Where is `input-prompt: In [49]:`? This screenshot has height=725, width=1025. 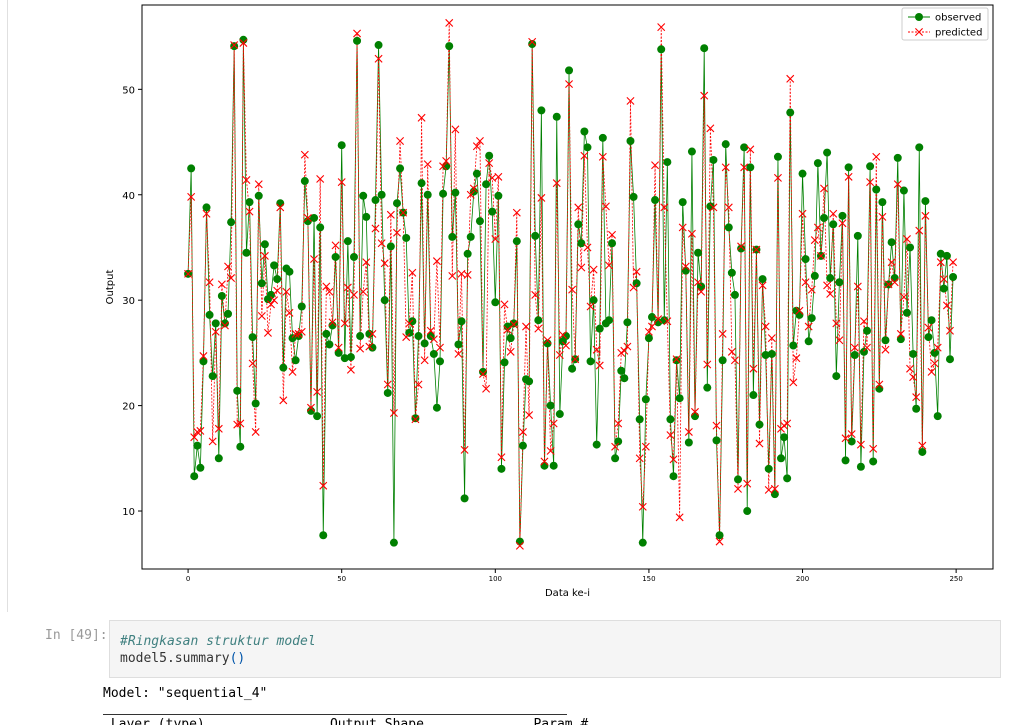
input-prompt: In [49]: is located at coordinates (76, 635).